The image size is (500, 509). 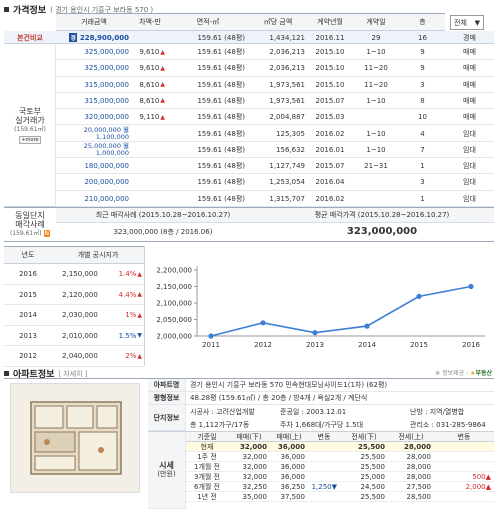 What do you see at coordinates (473, 373) in the screenshot?
I see `star-icon: ★` at bounding box center [473, 373].